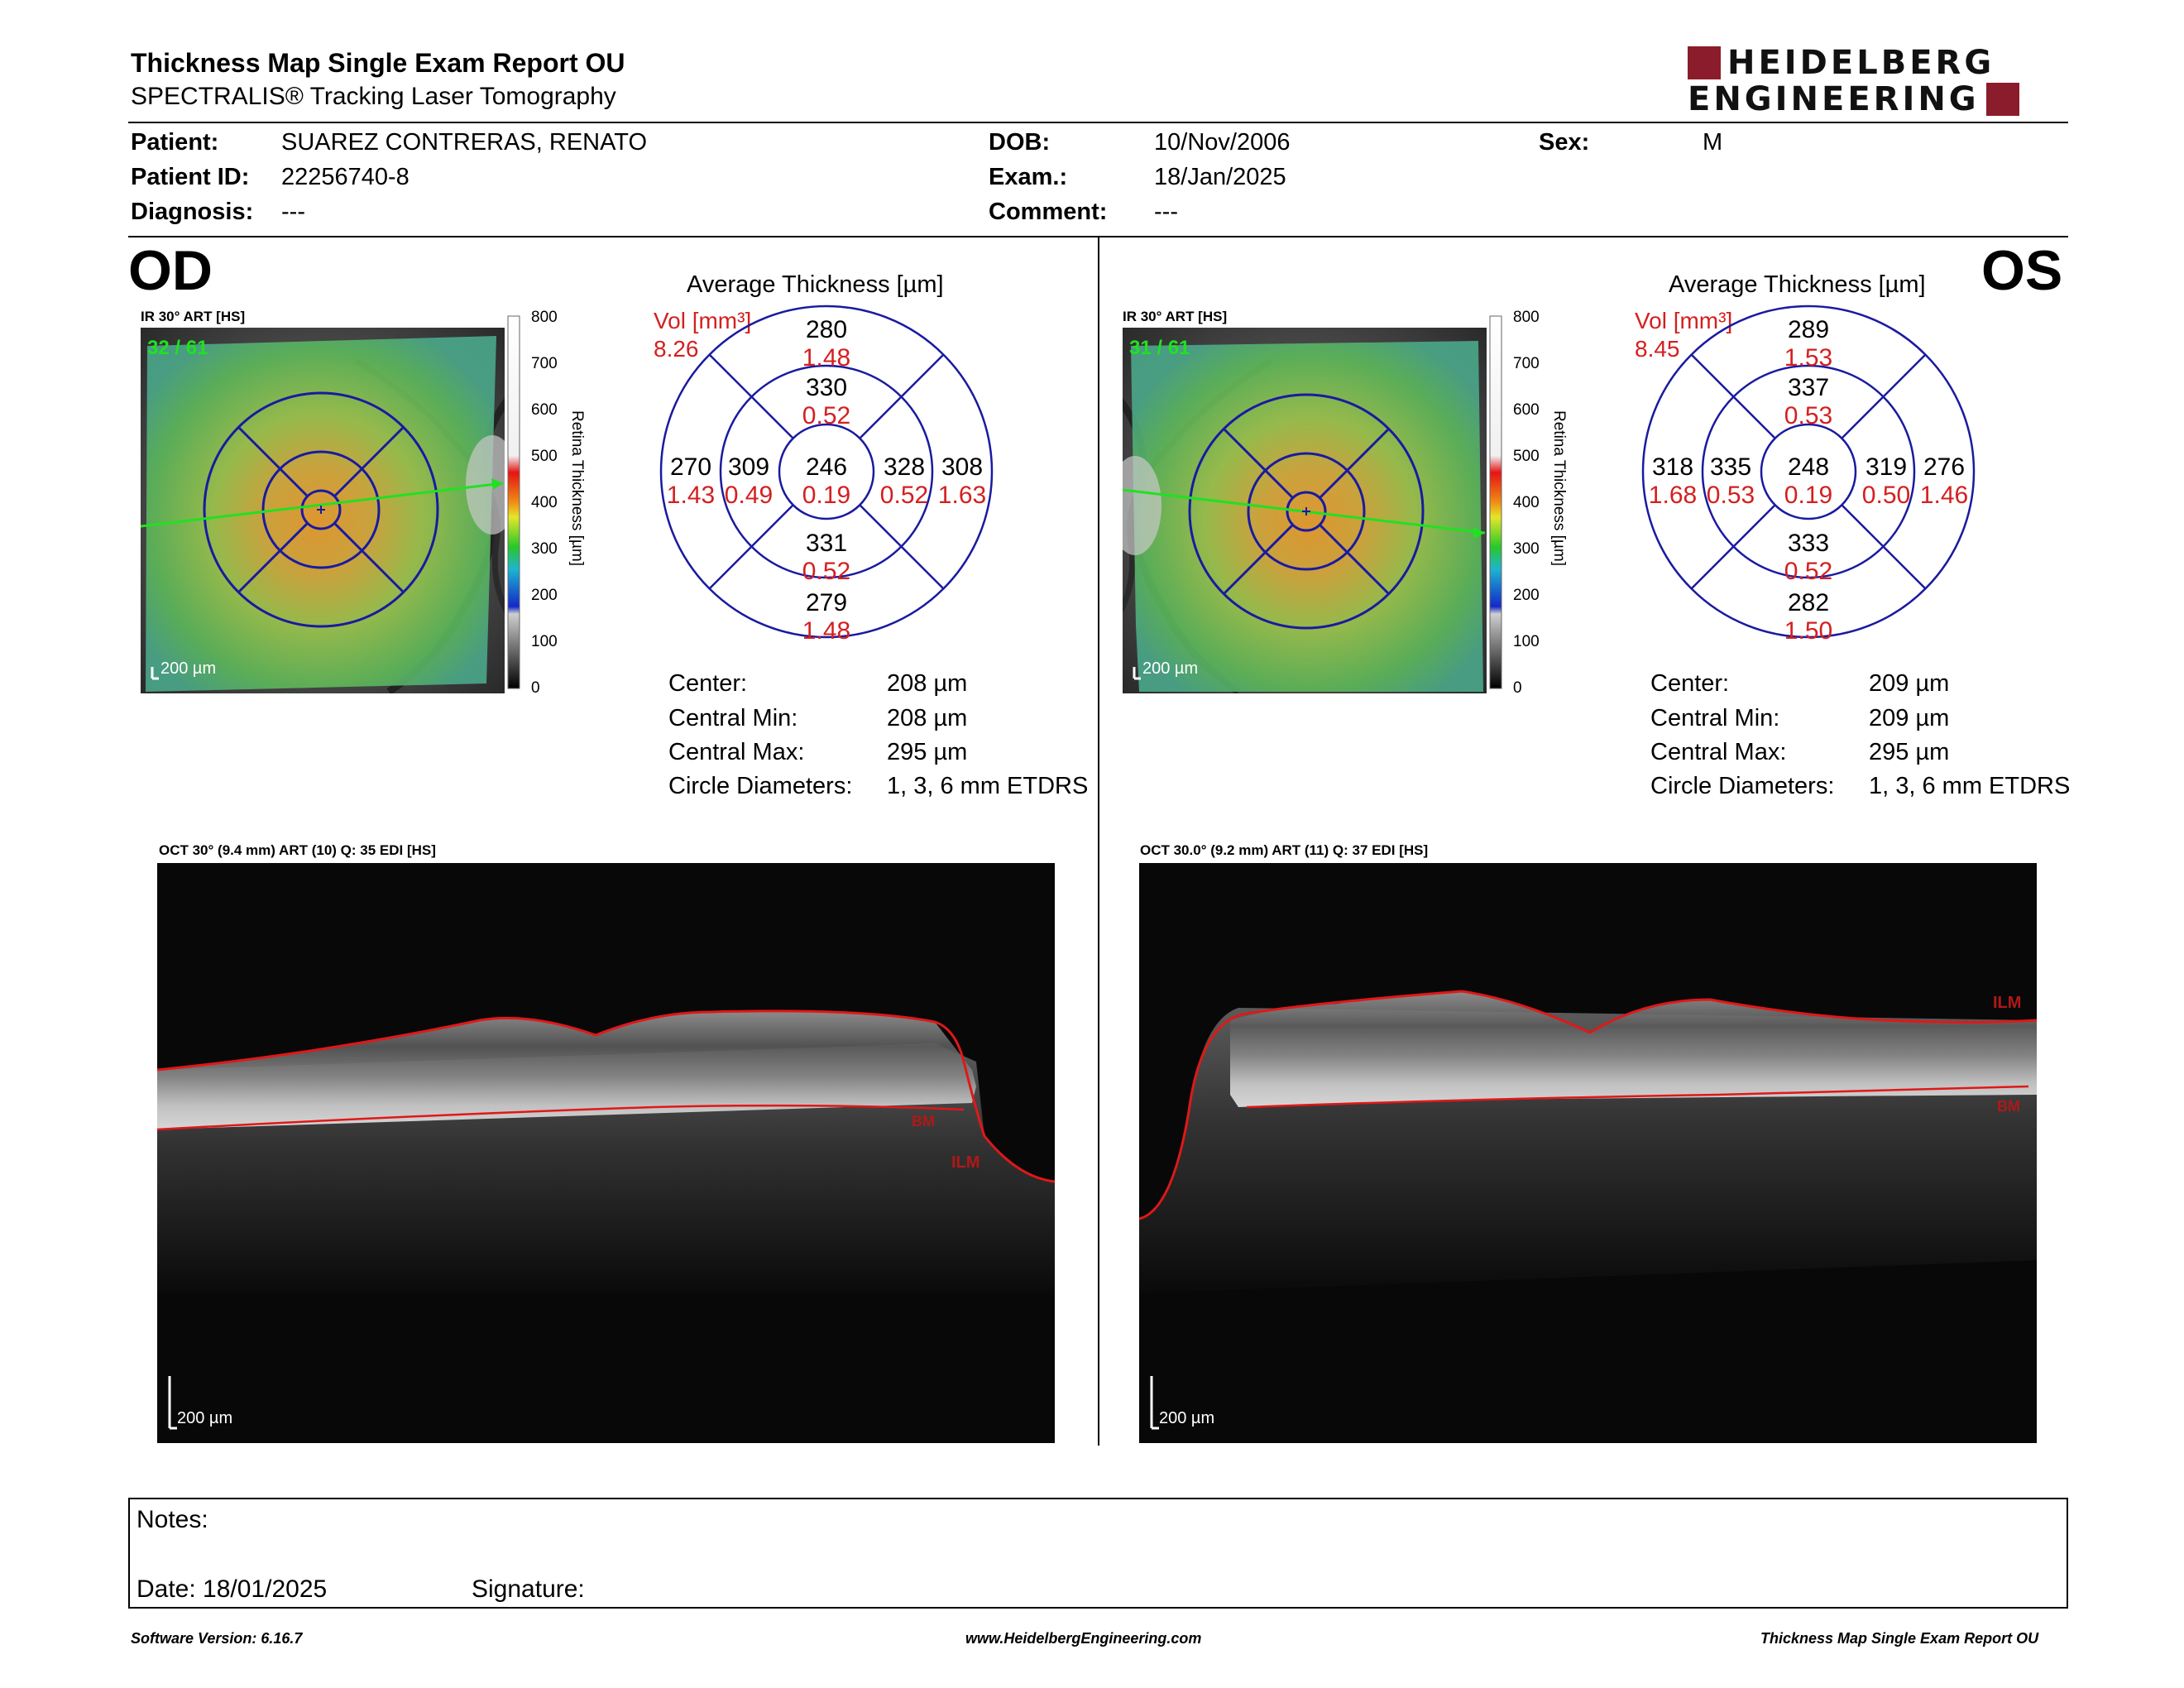  What do you see at coordinates (748, 467) in the screenshot?
I see `od-inner-left-thickness: 309` at bounding box center [748, 467].